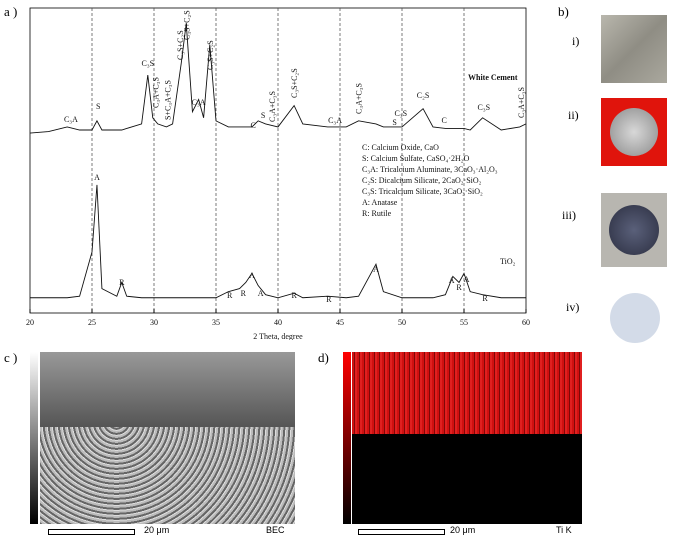 This screenshot has height=542, width=685. I want to click on x-tick-label: 45, so click(340, 322).